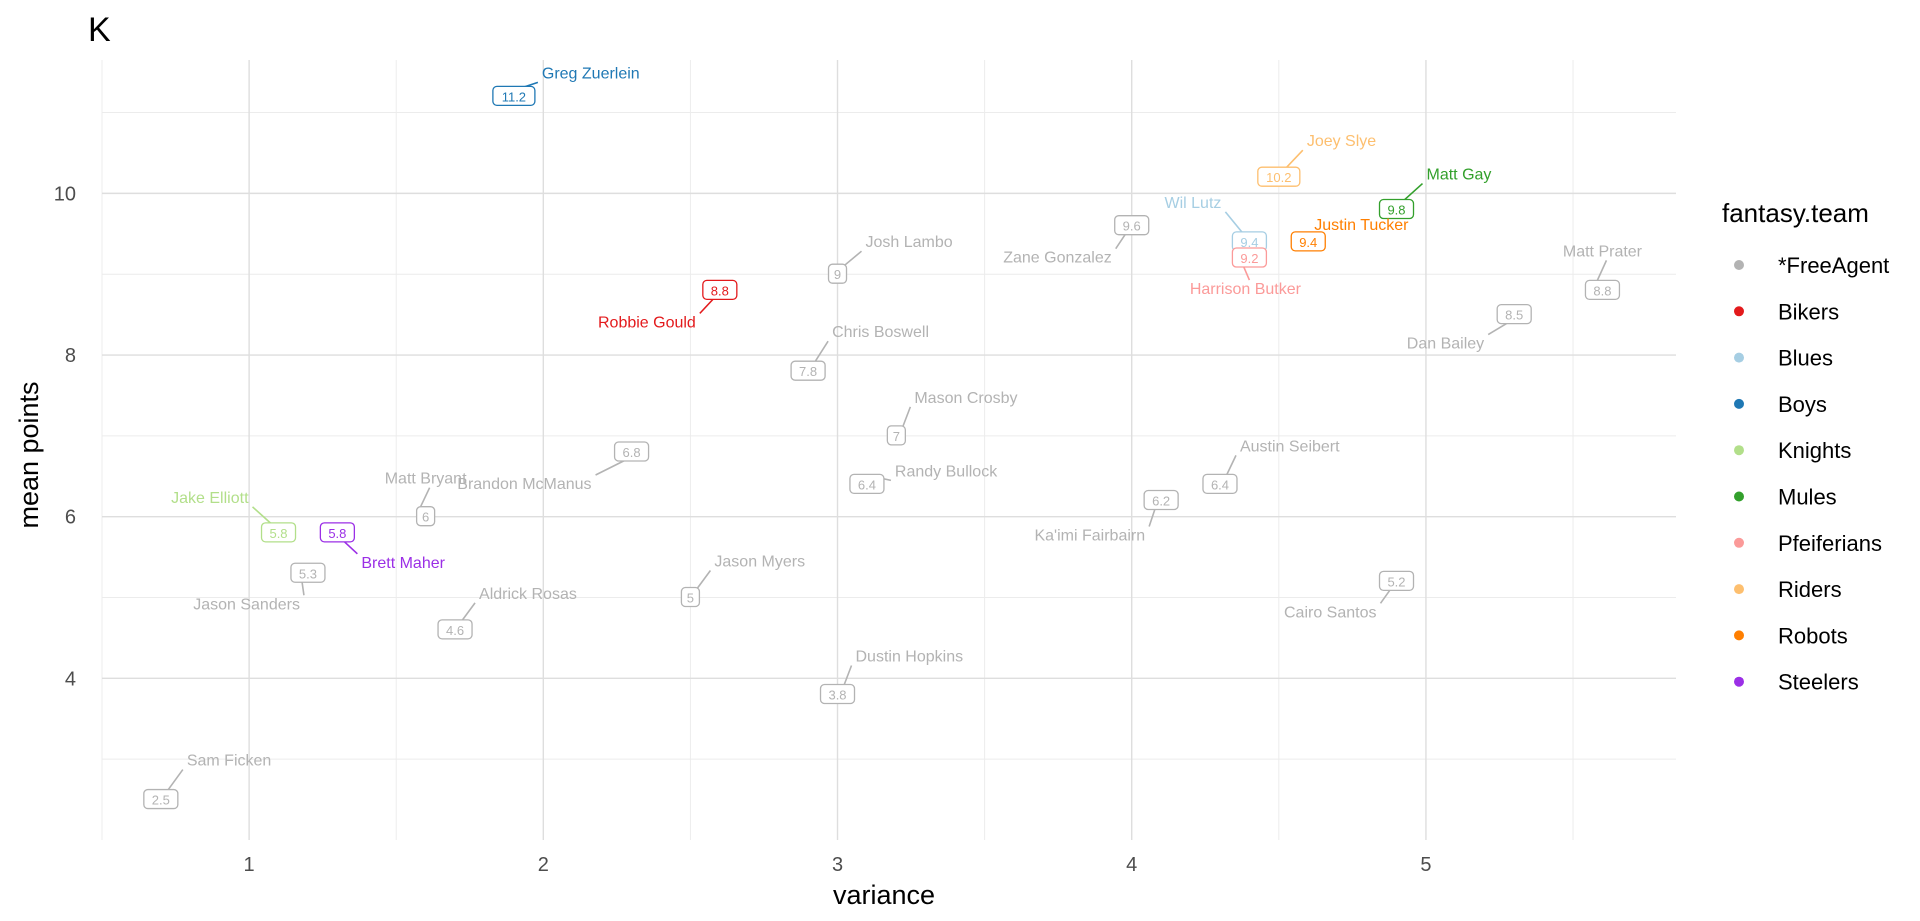 This screenshot has height=921, width=1920. What do you see at coordinates (308, 573) in the screenshot?
I see `value-label-text: 5.3` at bounding box center [308, 573].